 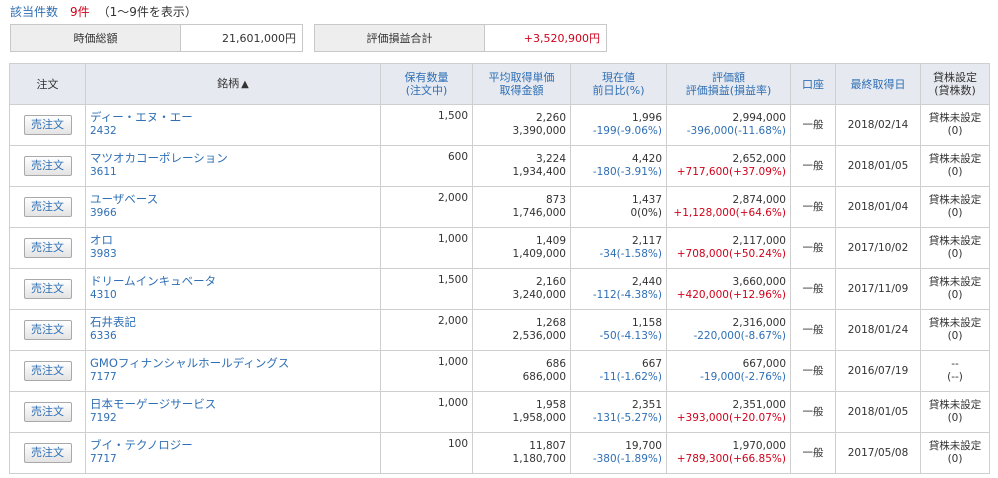 I want to click on price-change: -380(-1.89%), so click(x=627, y=459).